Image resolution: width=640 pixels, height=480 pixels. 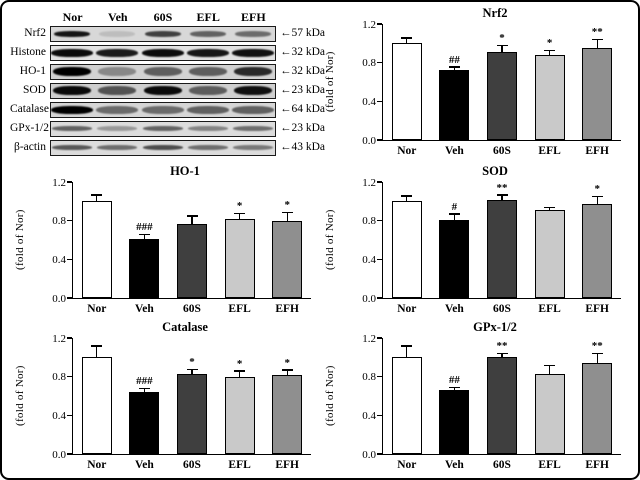 I want to click on y-tick-label: 0.8, so click(x=59, y=221).